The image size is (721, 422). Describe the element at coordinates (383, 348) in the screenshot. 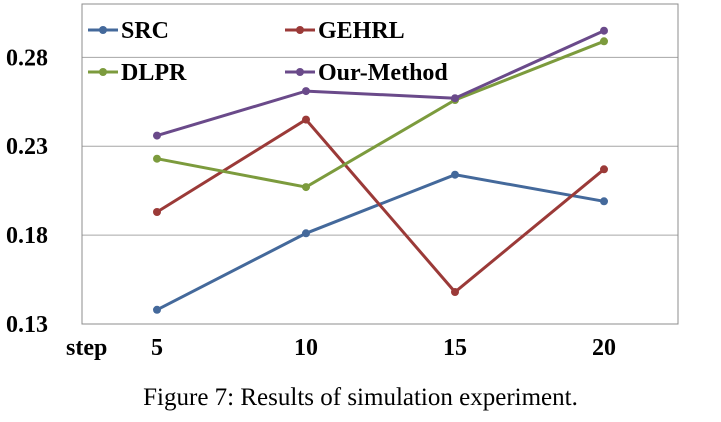

I see `x-axis-ticks: 5 10 15 20` at that location.